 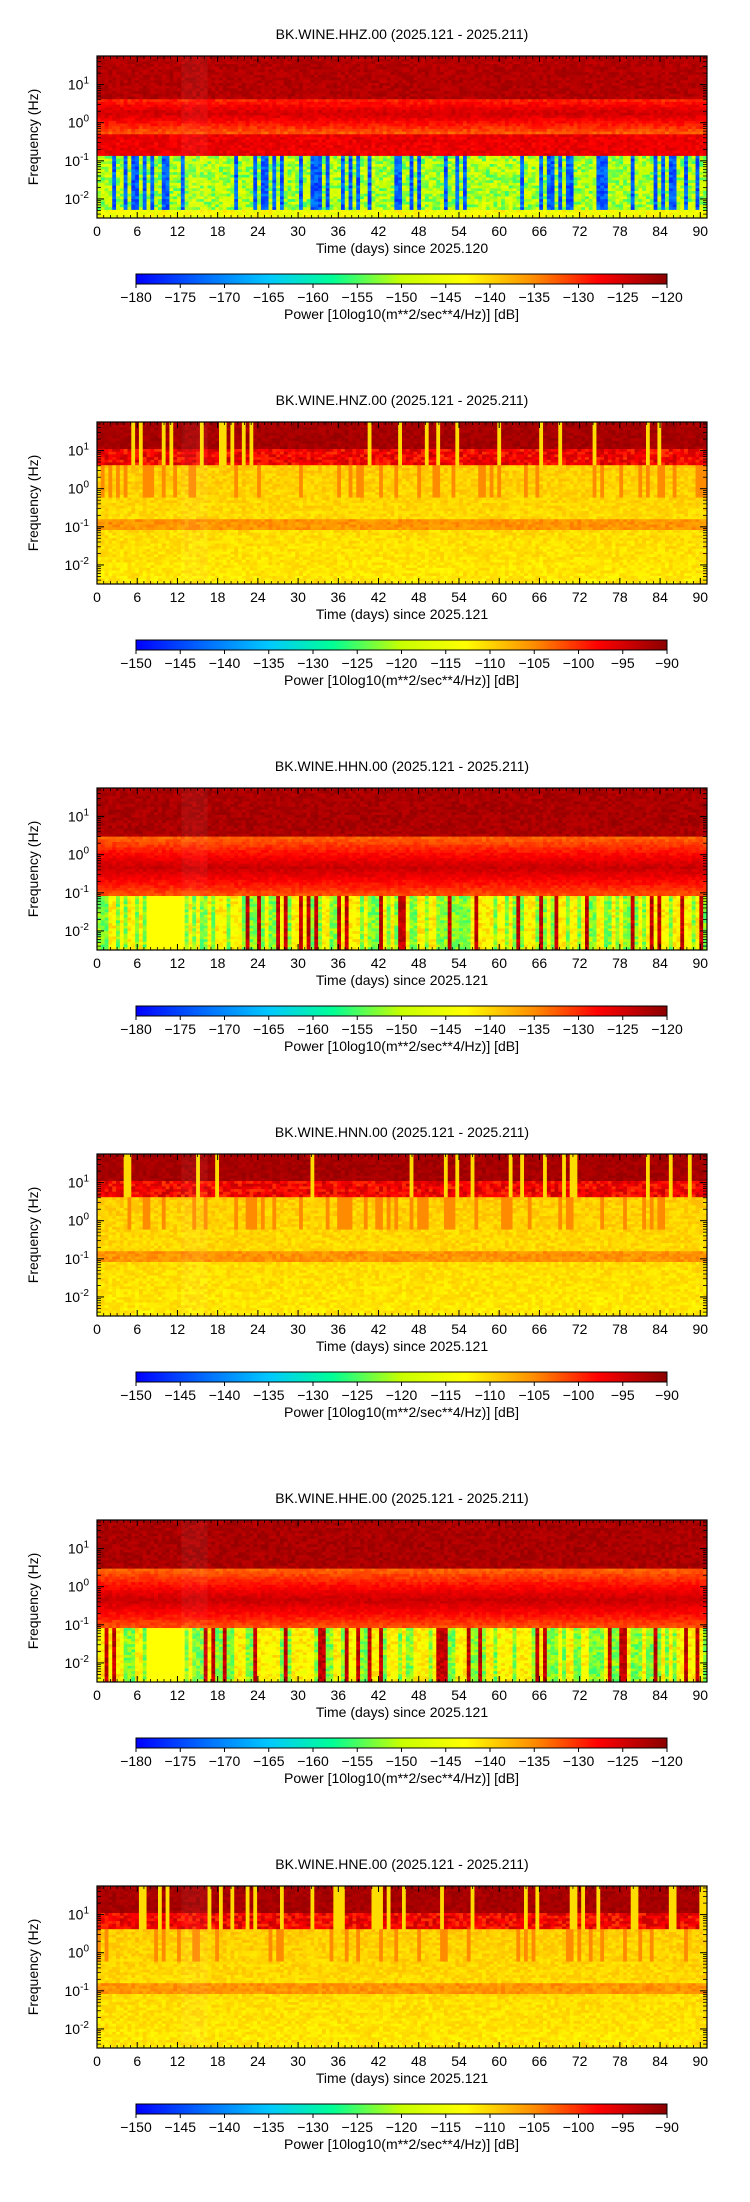 I want to click on heatmap-cells, so click(x=402, y=137).